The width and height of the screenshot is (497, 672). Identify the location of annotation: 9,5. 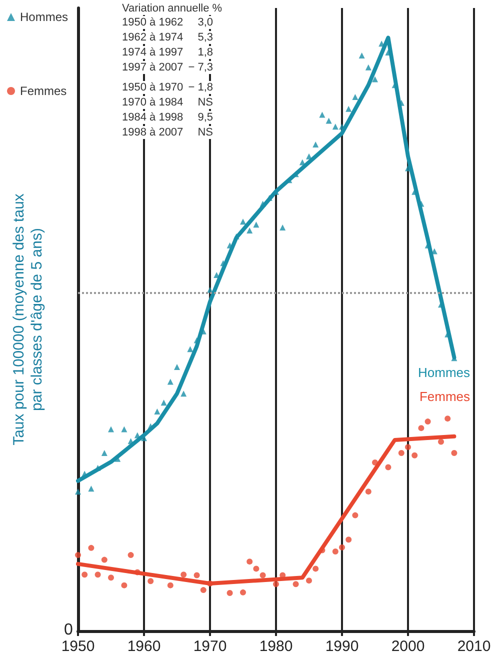
(206, 118).